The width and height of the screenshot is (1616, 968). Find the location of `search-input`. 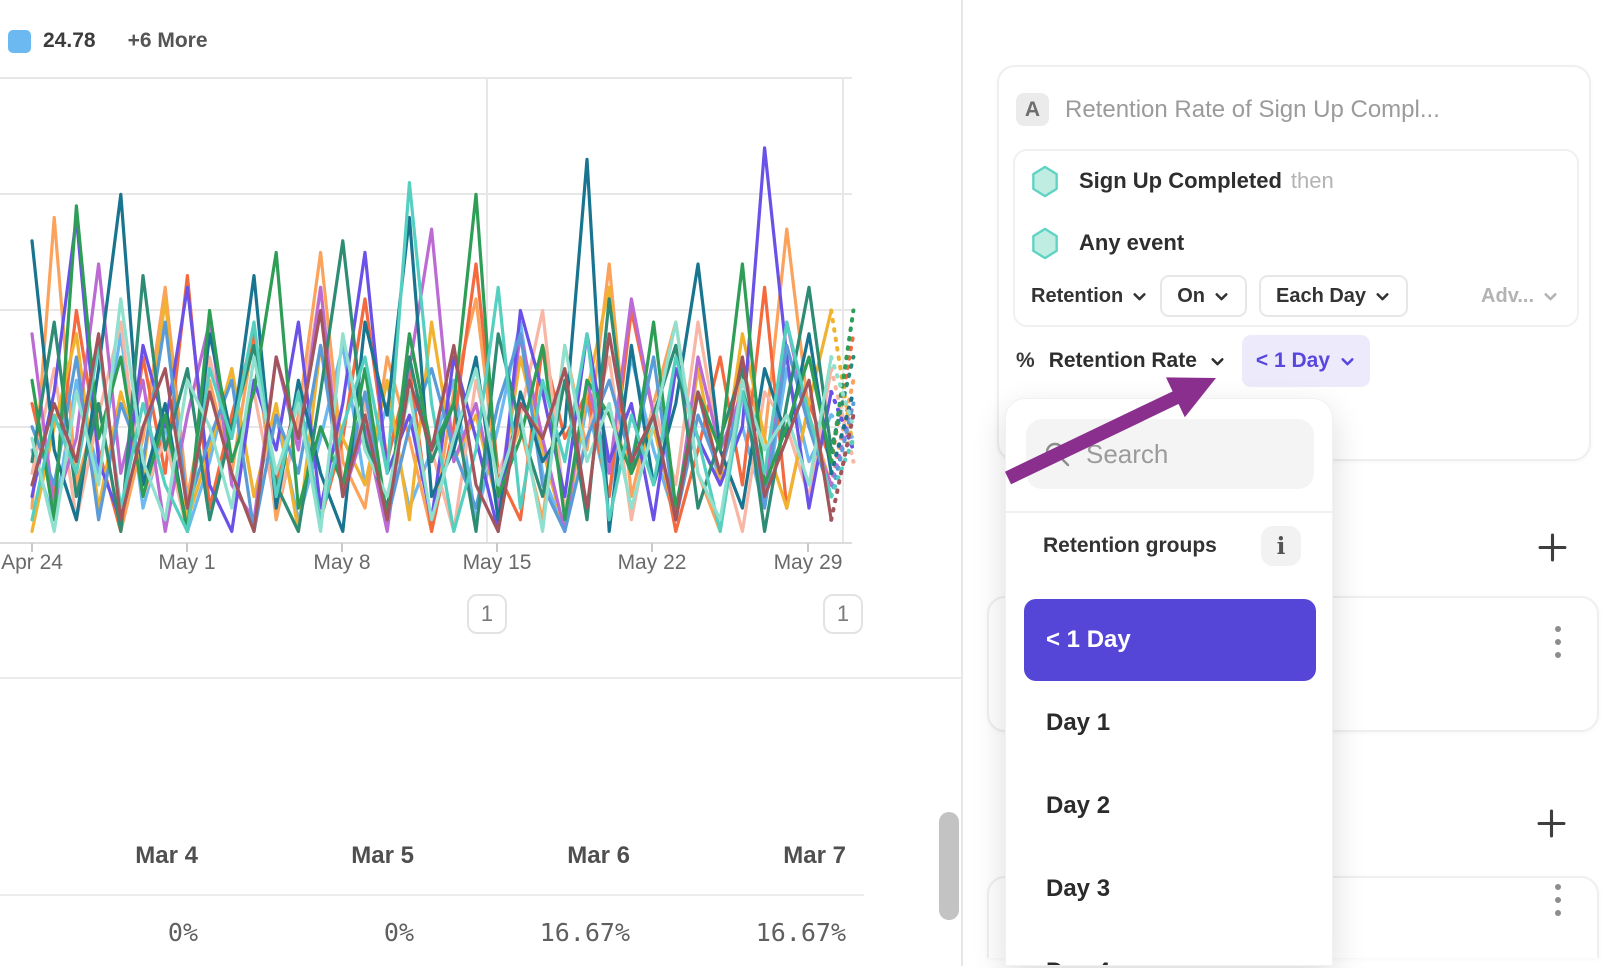

search-input is located at coordinates (1191, 454).